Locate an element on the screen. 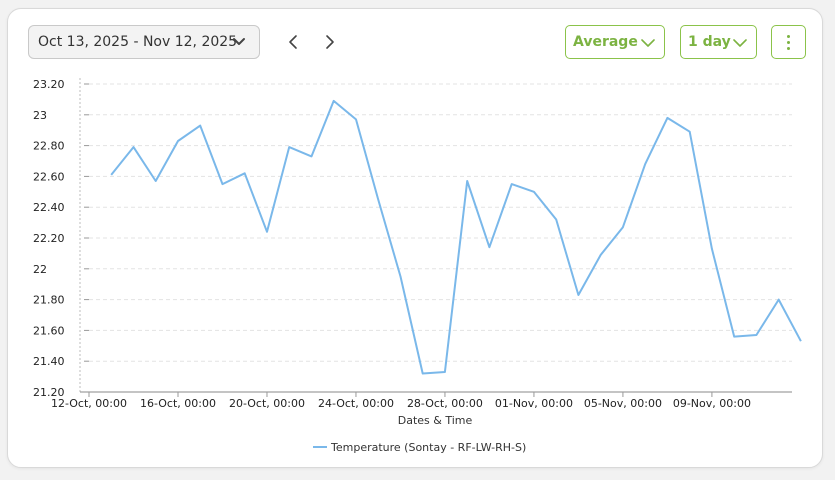 Image resolution: width=835 pixels, height=480 pixels. y-tick-label: 23 is located at coordinates (40, 115).